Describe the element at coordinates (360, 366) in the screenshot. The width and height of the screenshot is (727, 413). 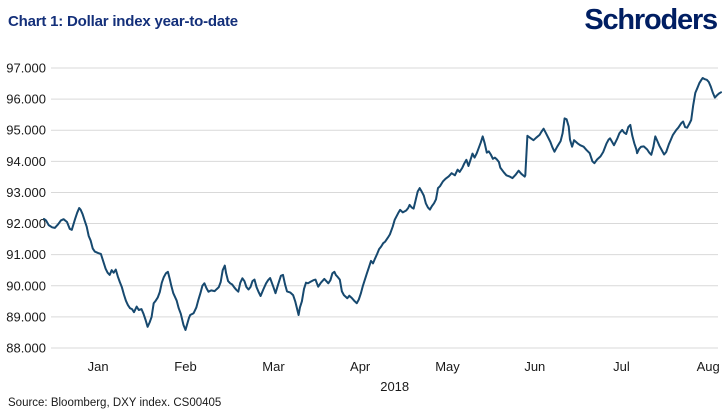
I see `x-tick-label: Apr` at that location.